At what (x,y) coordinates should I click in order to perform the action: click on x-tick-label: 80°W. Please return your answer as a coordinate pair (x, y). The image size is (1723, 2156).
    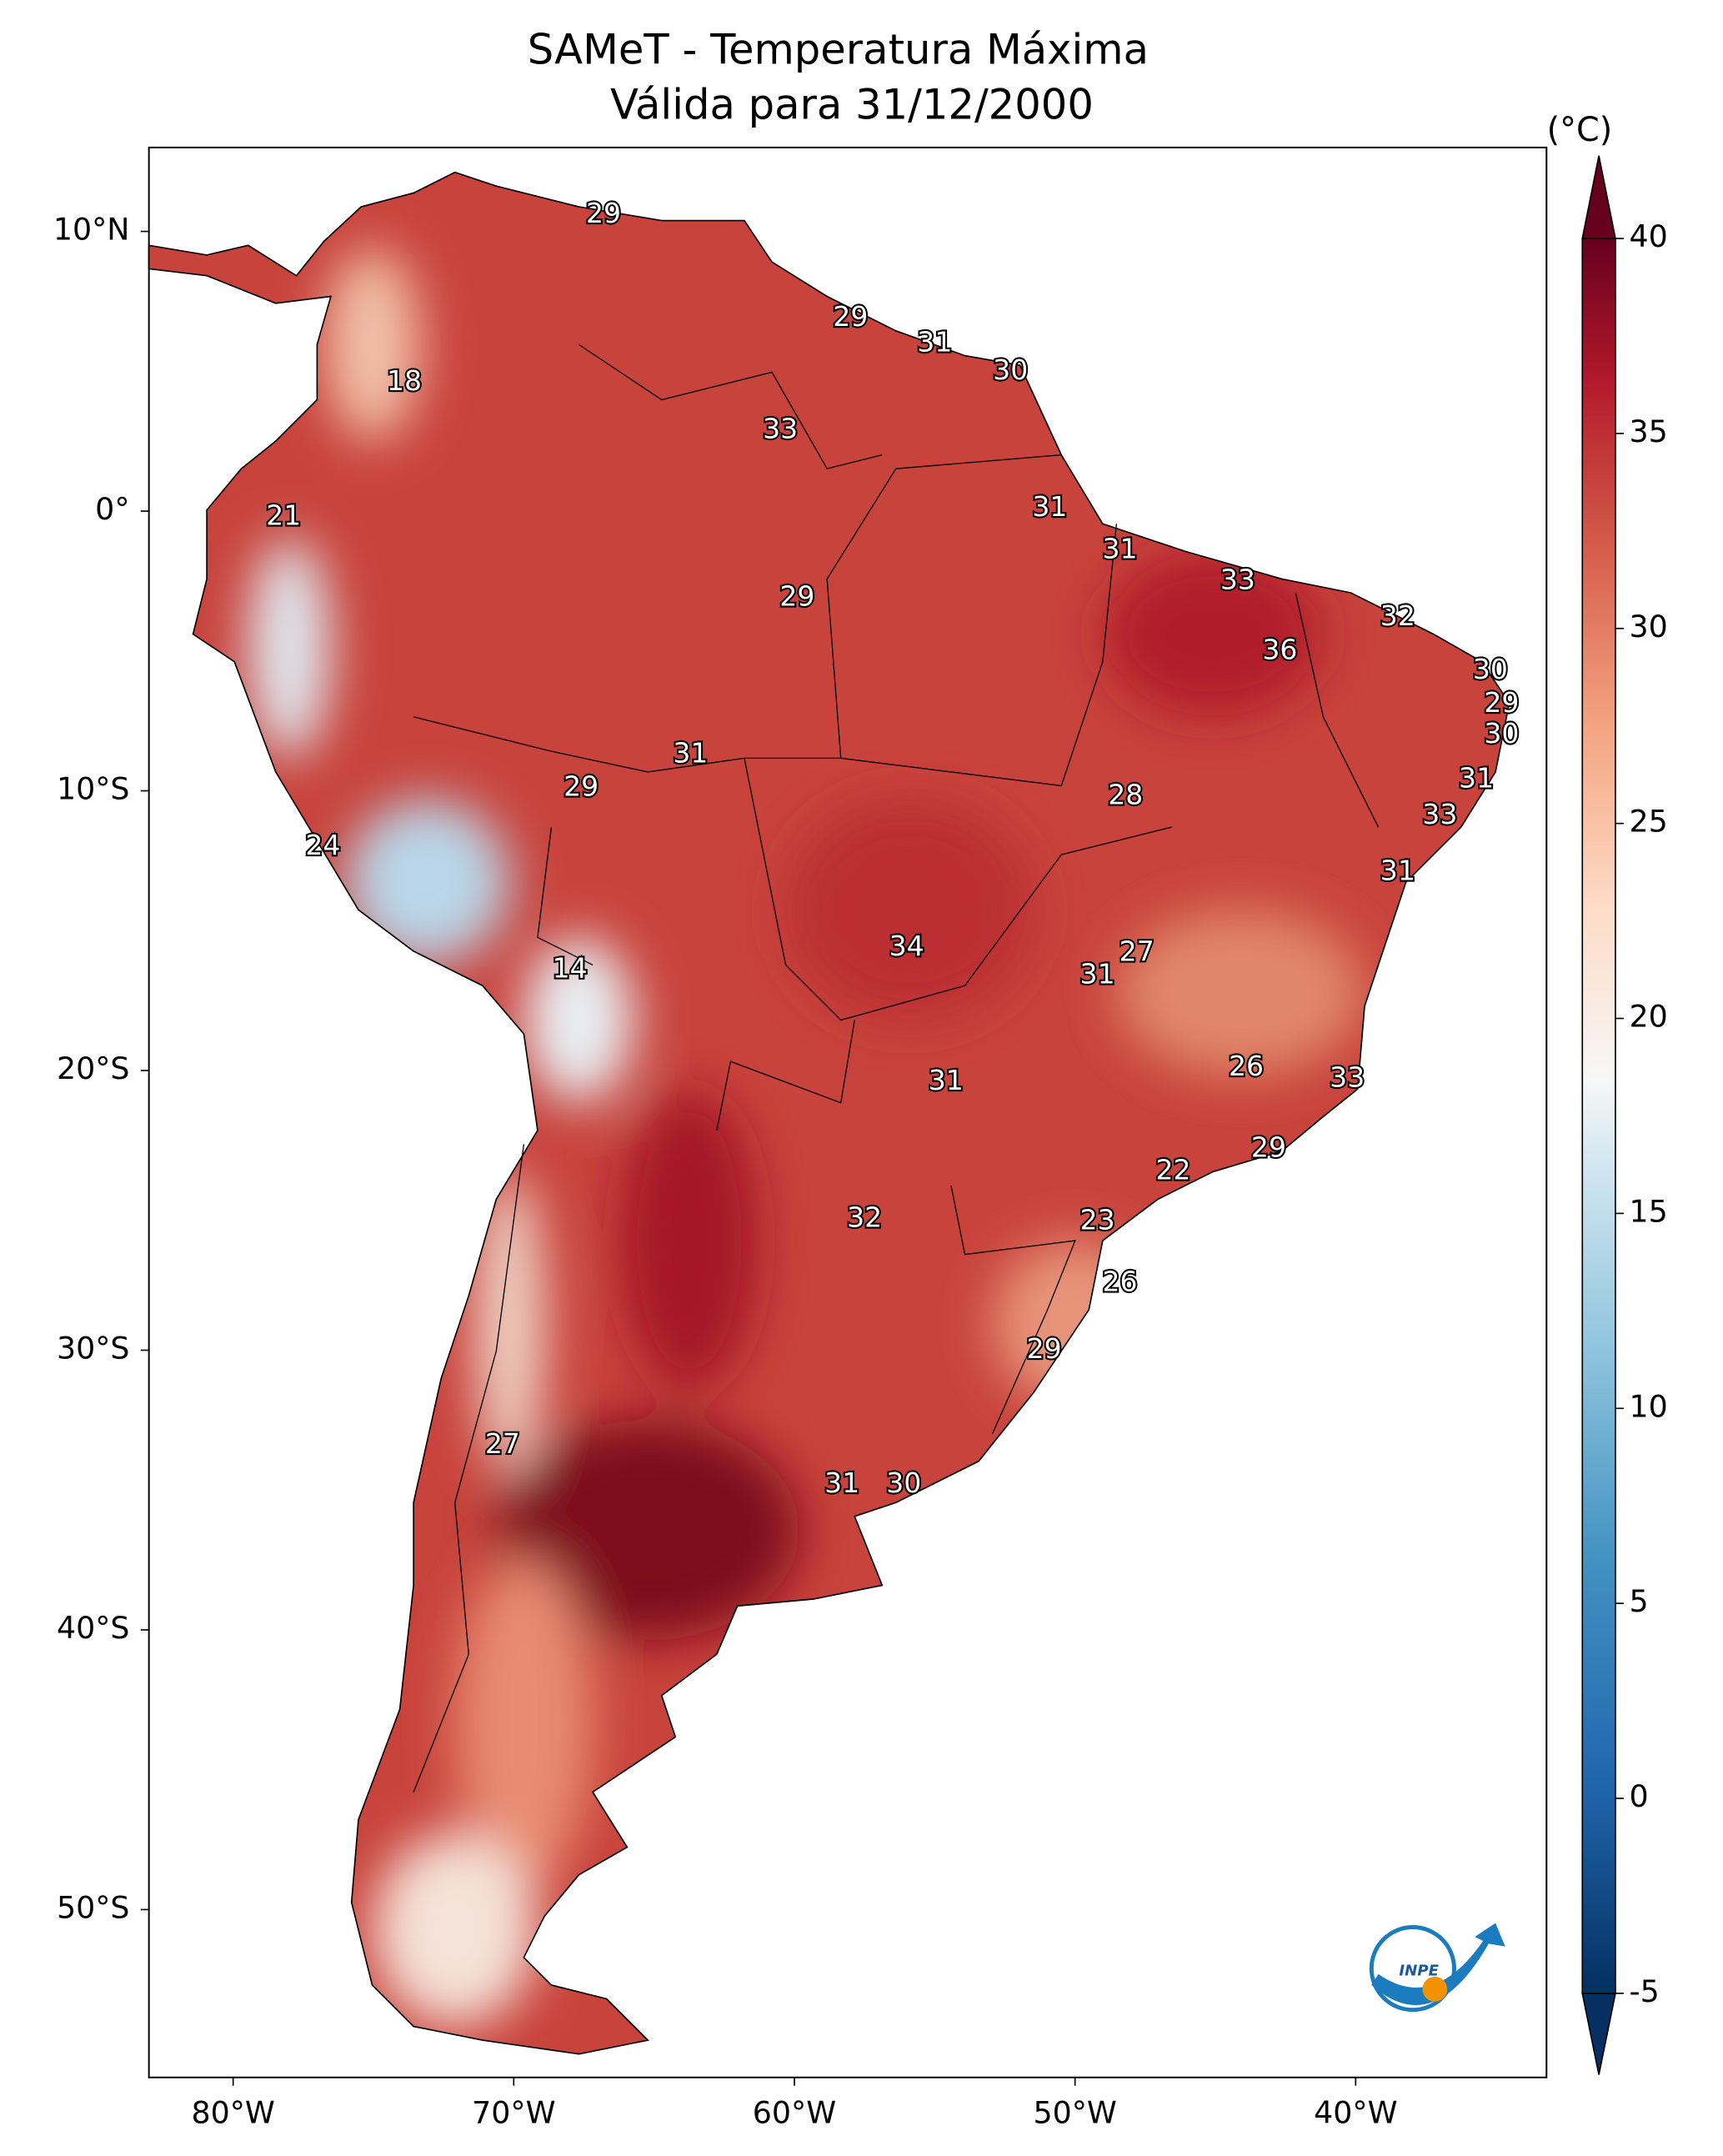
    Looking at the image, I should click on (232, 2112).